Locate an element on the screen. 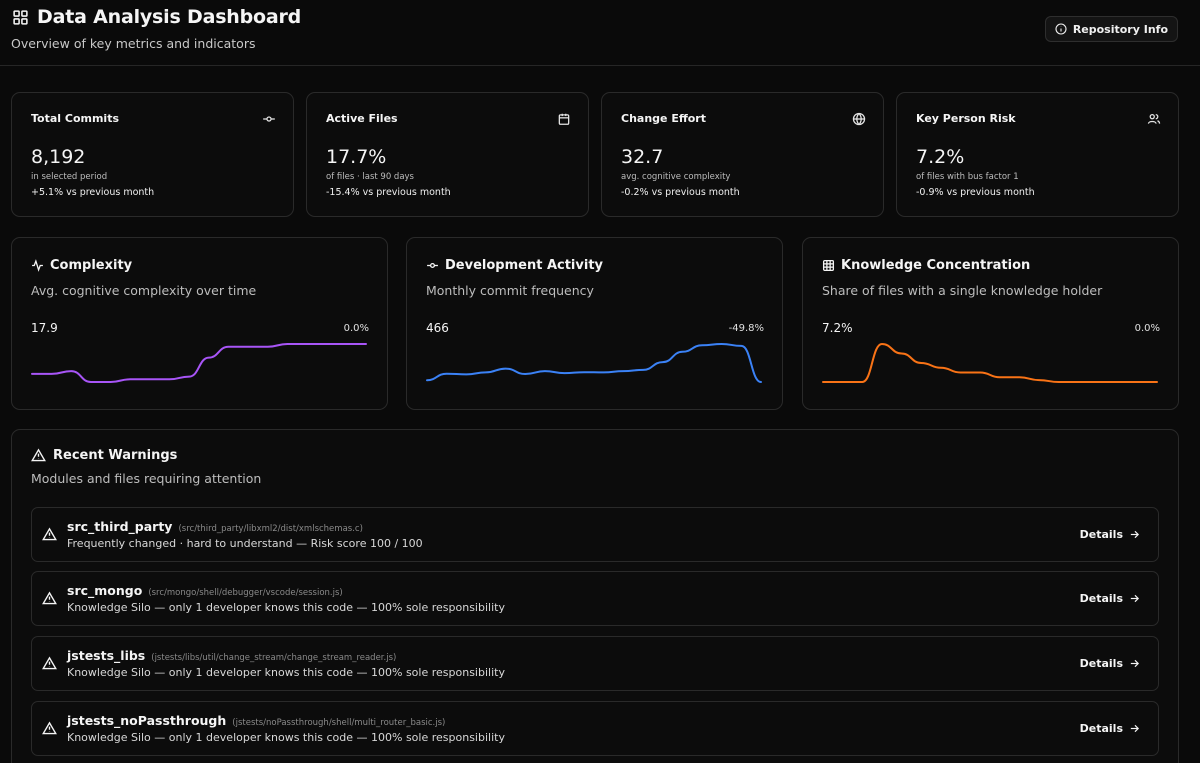 The width and height of the screenshot is (1200, 763). chart-title: Development Activity is located at coordinates (524, 265).